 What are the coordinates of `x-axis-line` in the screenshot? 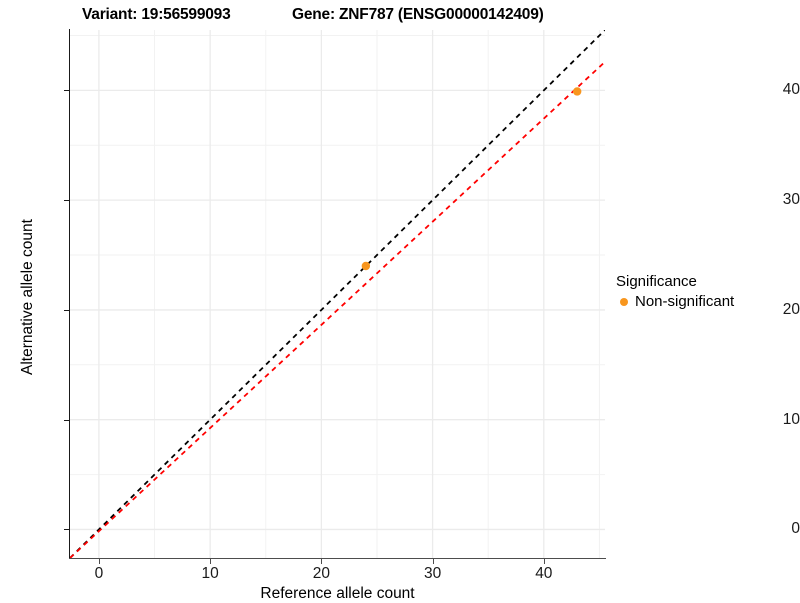 It's located at (337, 558).